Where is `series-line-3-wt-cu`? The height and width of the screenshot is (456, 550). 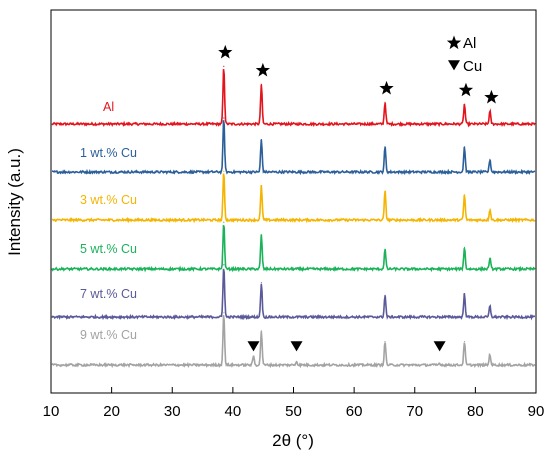
series-line-3-wt-cu is located at coordinates (294, 198).